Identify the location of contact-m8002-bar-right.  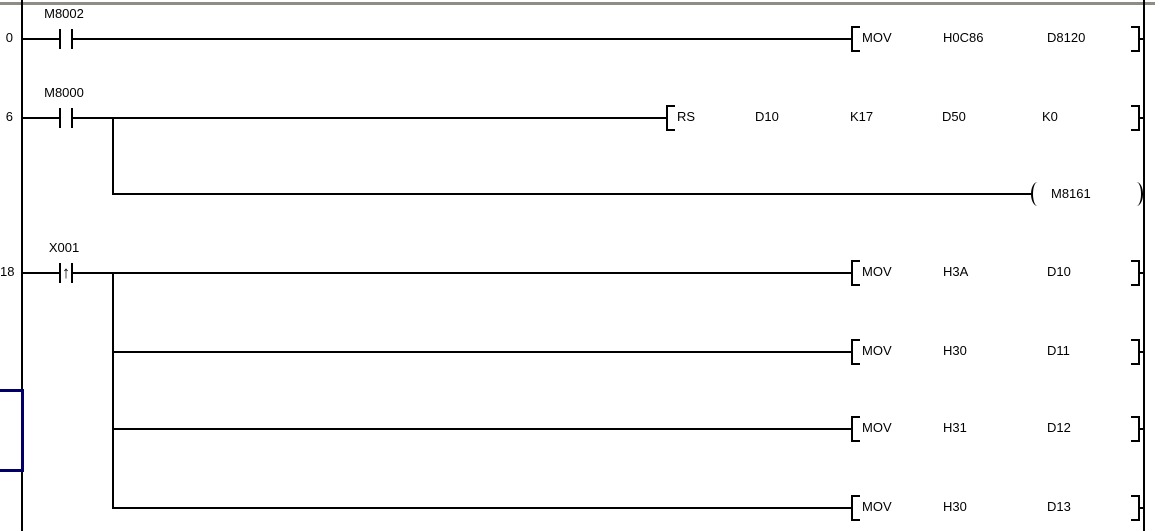
(72, 39).